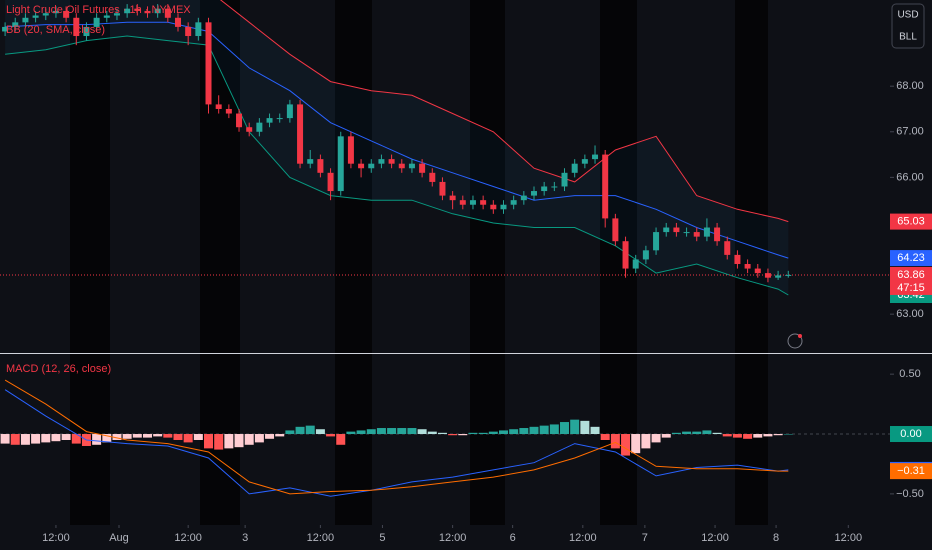 The width and height of the screenshot is (932, 550). Describe the element at coordinates (119, 538) in the screenshot. I see `x-tick-label: Aug` at that location.